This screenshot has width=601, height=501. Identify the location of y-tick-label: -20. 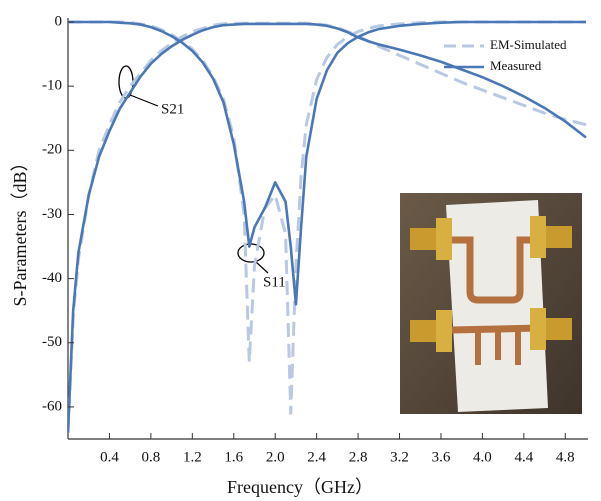
(52, 150).